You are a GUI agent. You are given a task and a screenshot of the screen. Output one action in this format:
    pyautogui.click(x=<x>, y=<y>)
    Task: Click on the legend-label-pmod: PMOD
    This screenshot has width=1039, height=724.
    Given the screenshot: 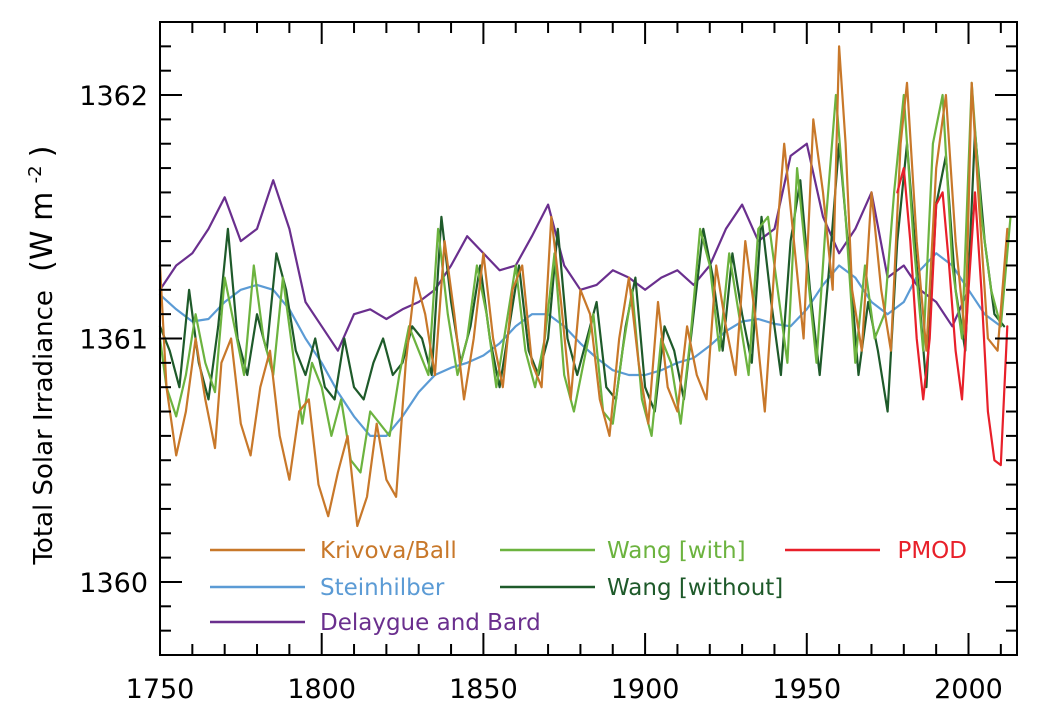 What is the action you would take?
    pyautogui.click(x=932, y=551)
    